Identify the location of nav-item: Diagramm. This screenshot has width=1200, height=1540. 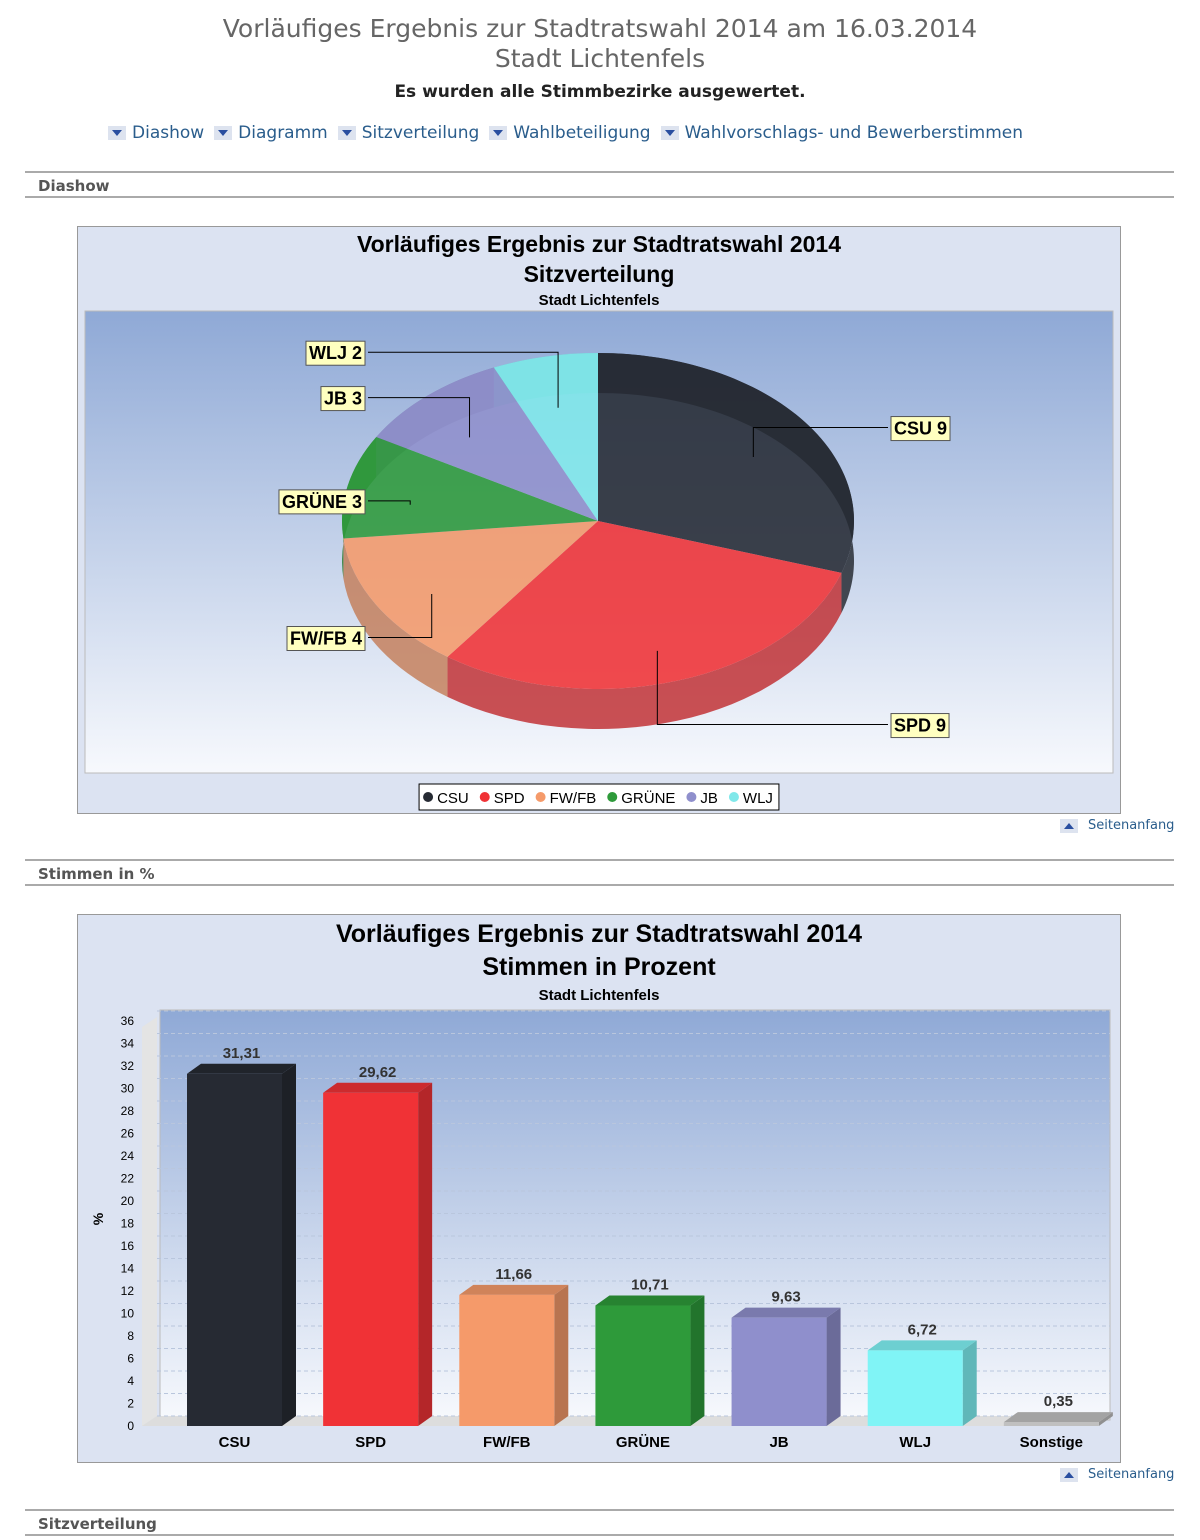
(271, 133).